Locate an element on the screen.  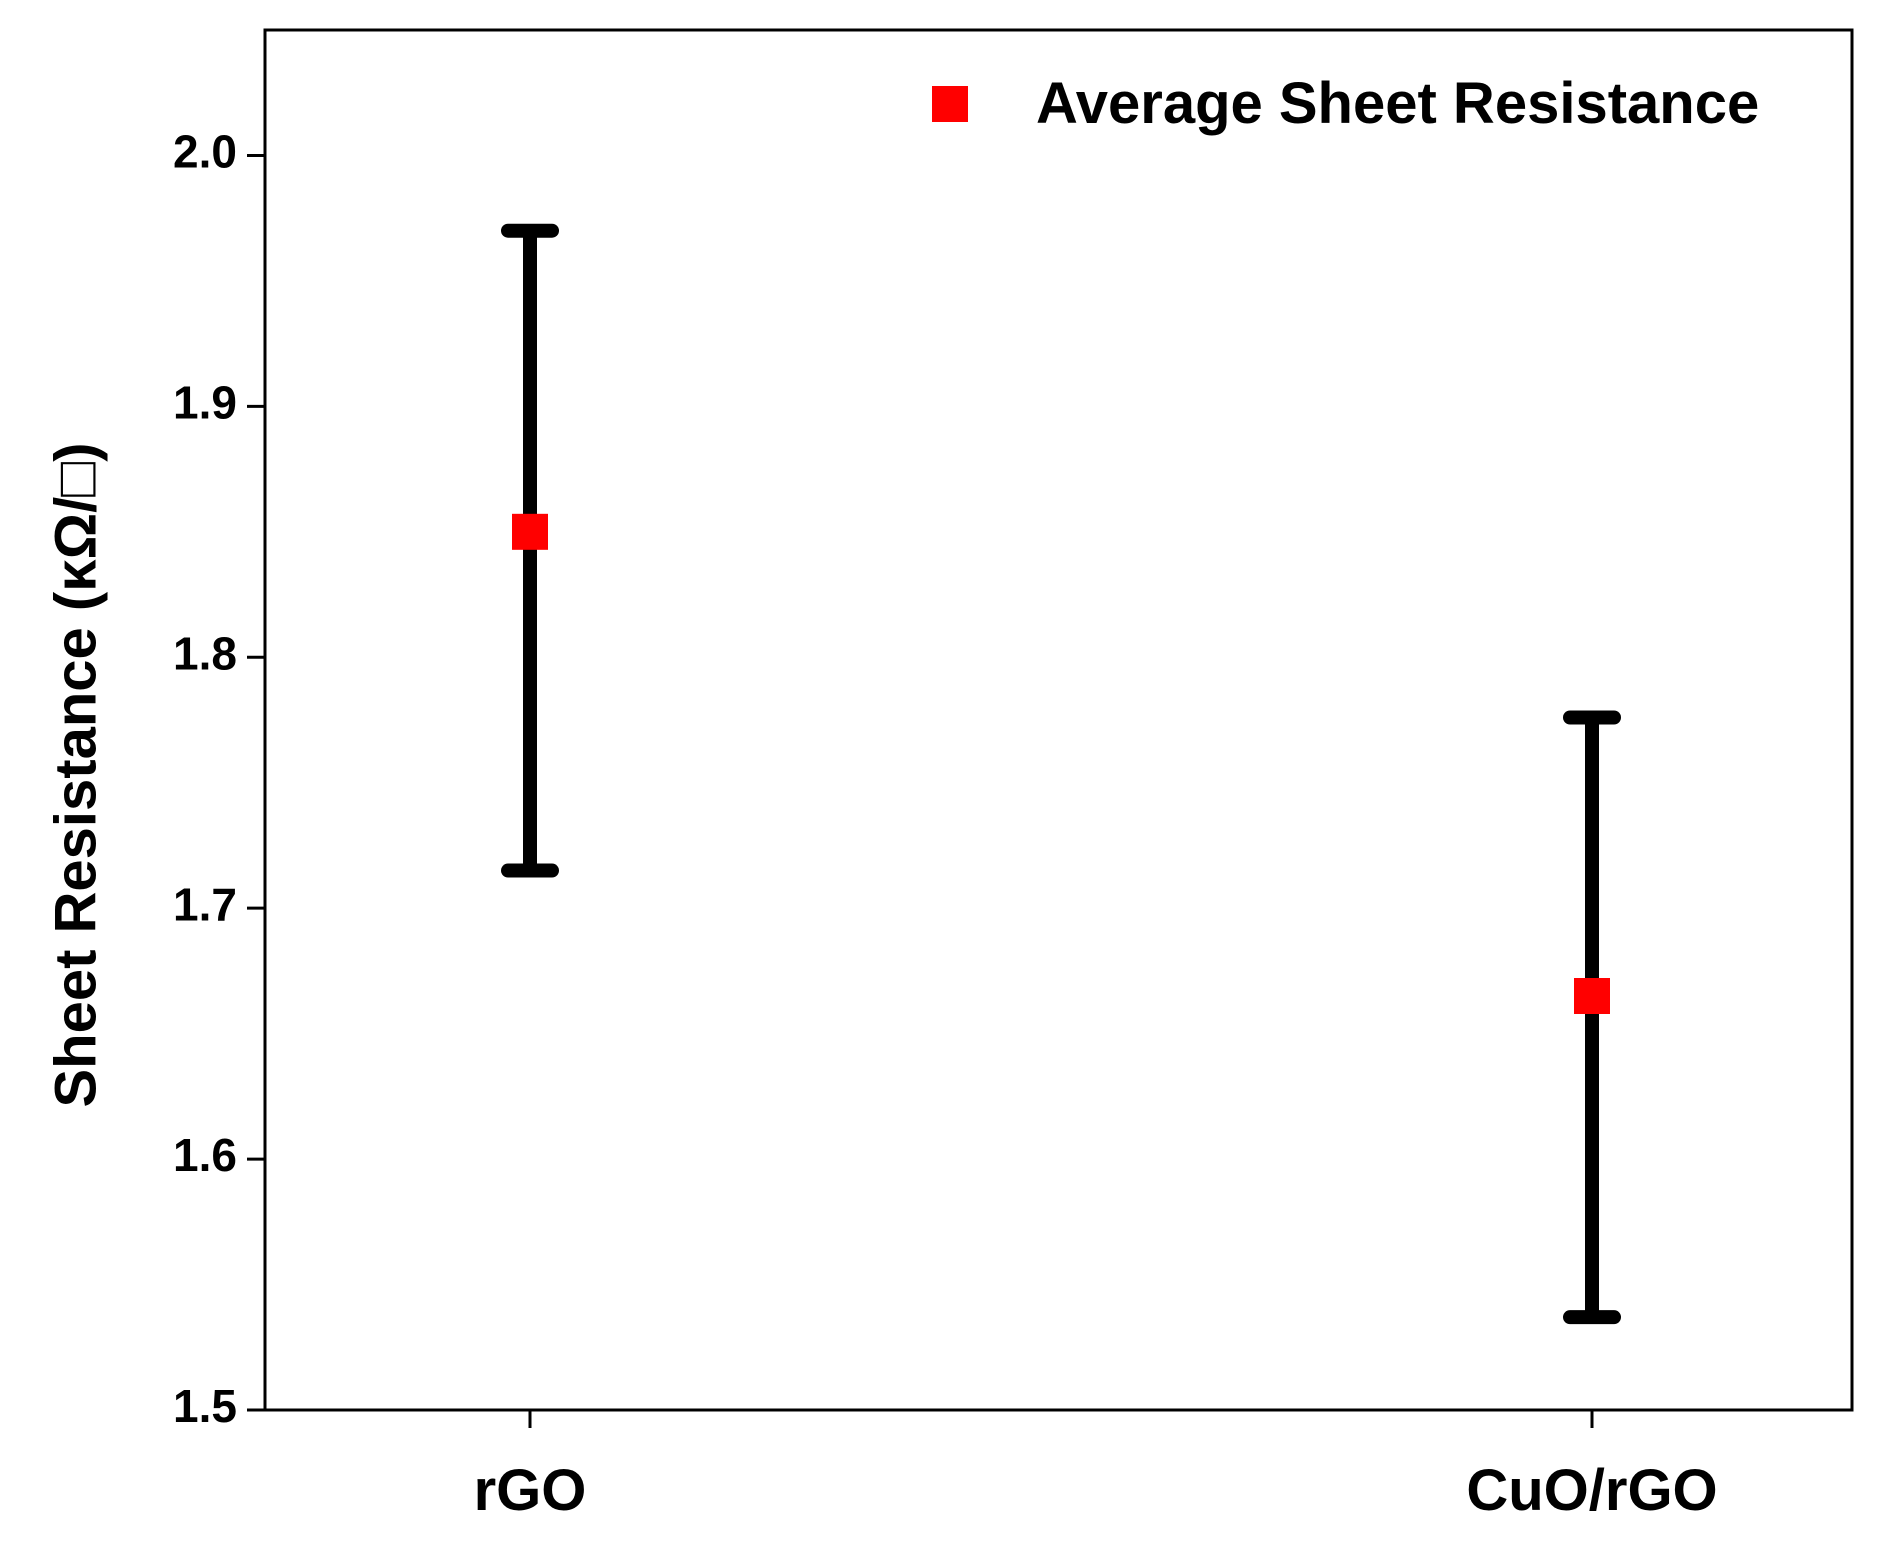
data-point-cuo-rgo is located at coordinates (1592, 996).